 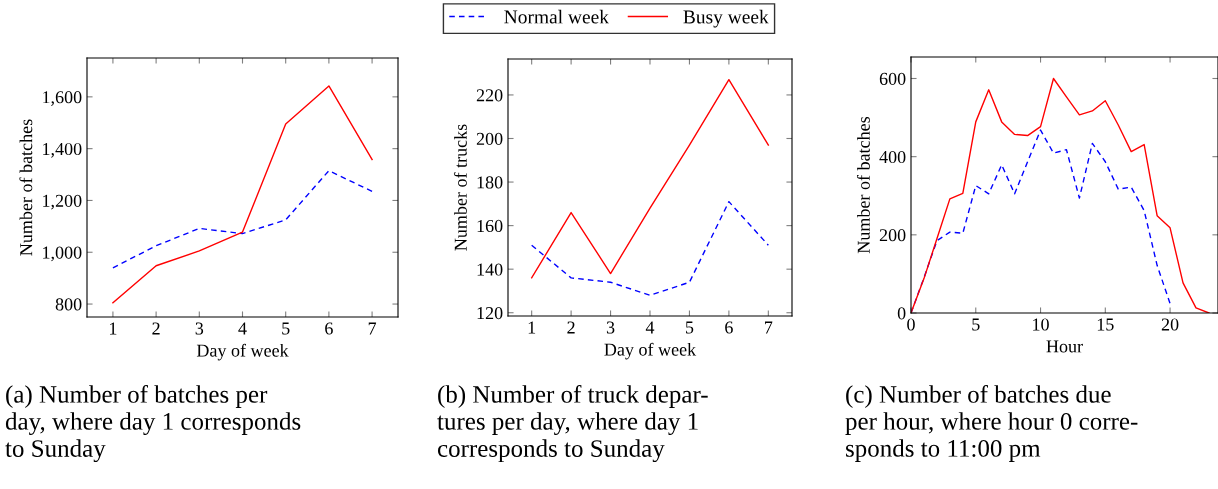 What do you see at coordinates (490, 313) in the screenshot?
I see `y-tick-label: 120` at bounding box center [490, 313].